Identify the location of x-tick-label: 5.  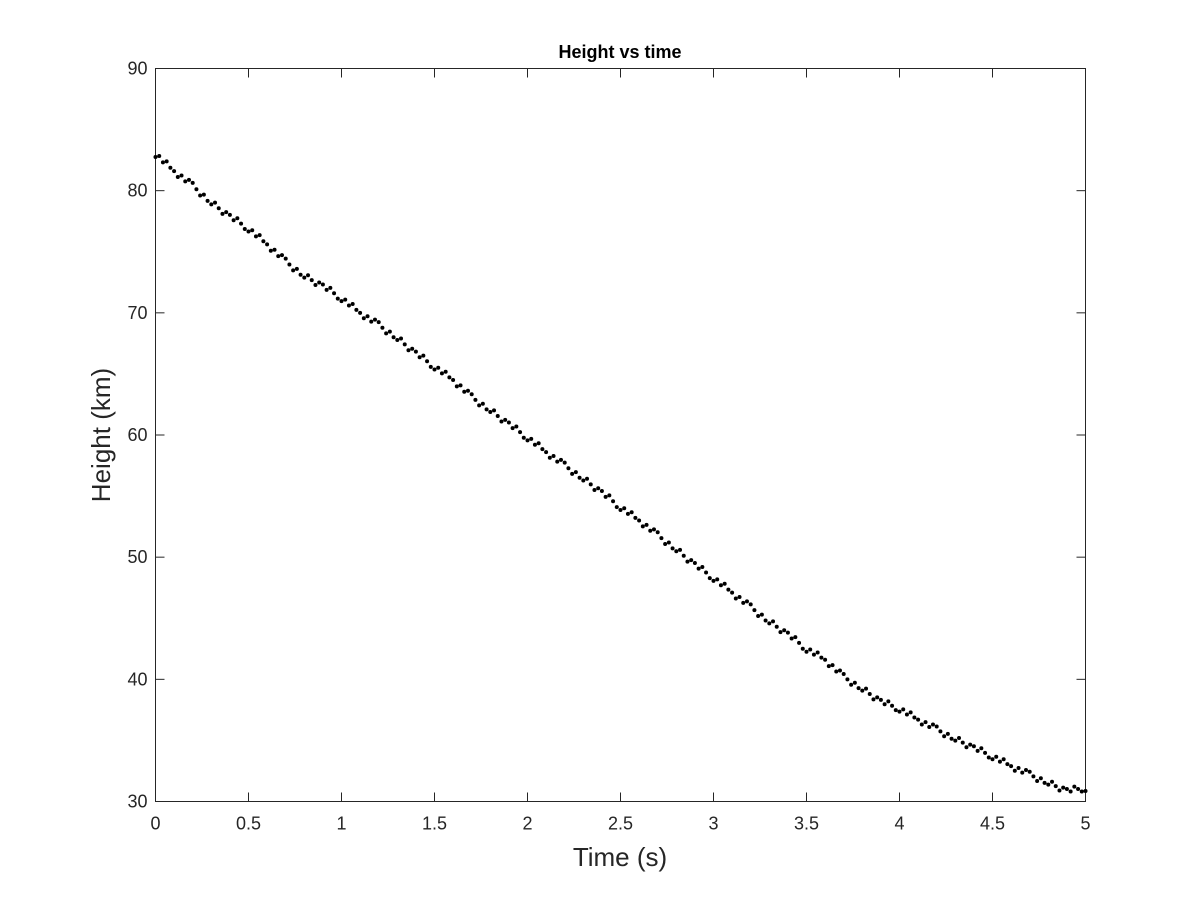
(1085, 824).